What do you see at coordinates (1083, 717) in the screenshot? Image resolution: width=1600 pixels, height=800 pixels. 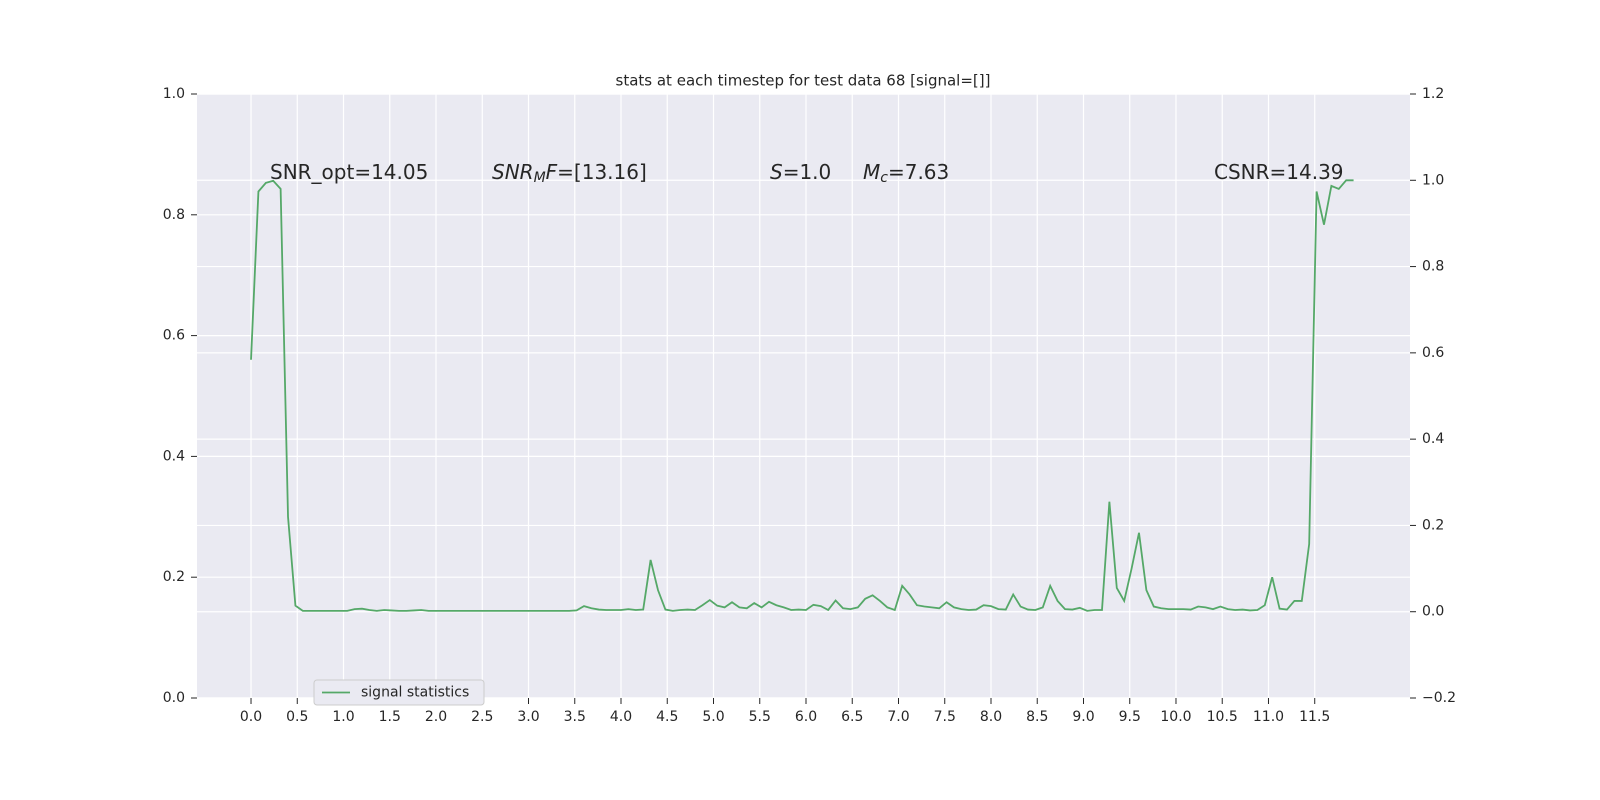 I see `x-tick-label: 9.0` at bounding box center [1083, 717].